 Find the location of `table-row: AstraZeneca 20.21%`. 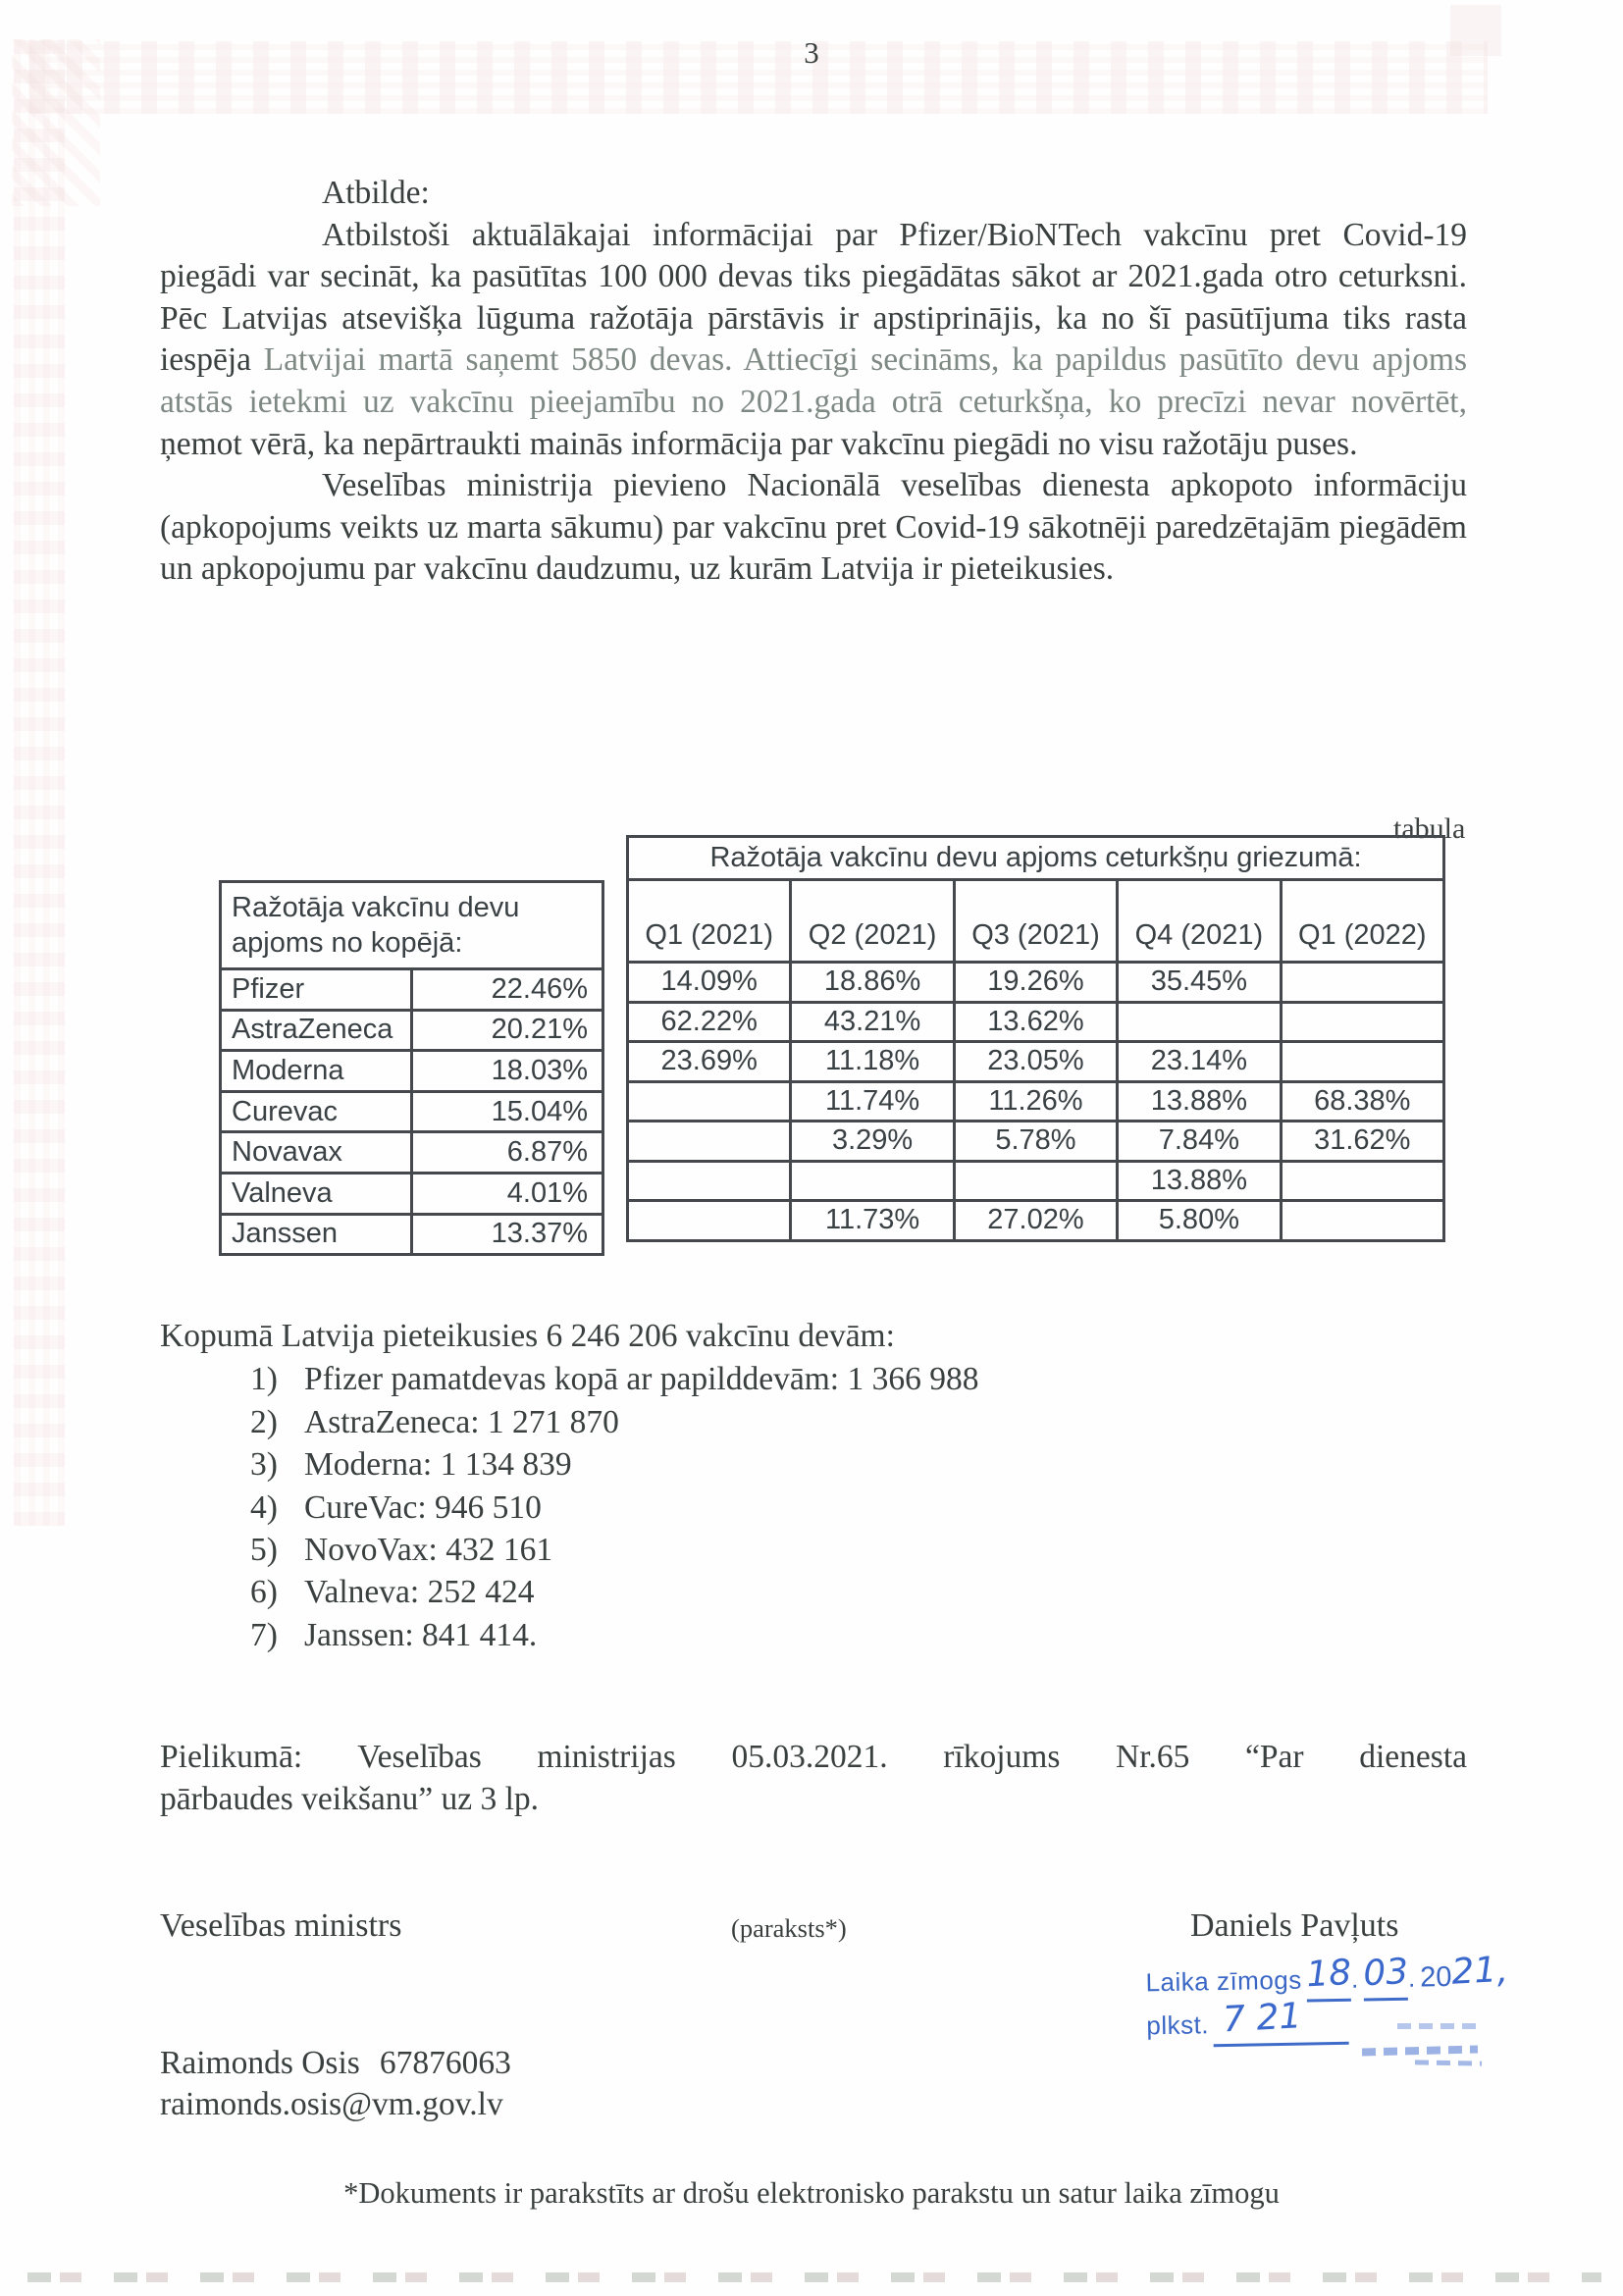

table-row: AstraZeneca 20.21% is located at coordinates (411, 1030).